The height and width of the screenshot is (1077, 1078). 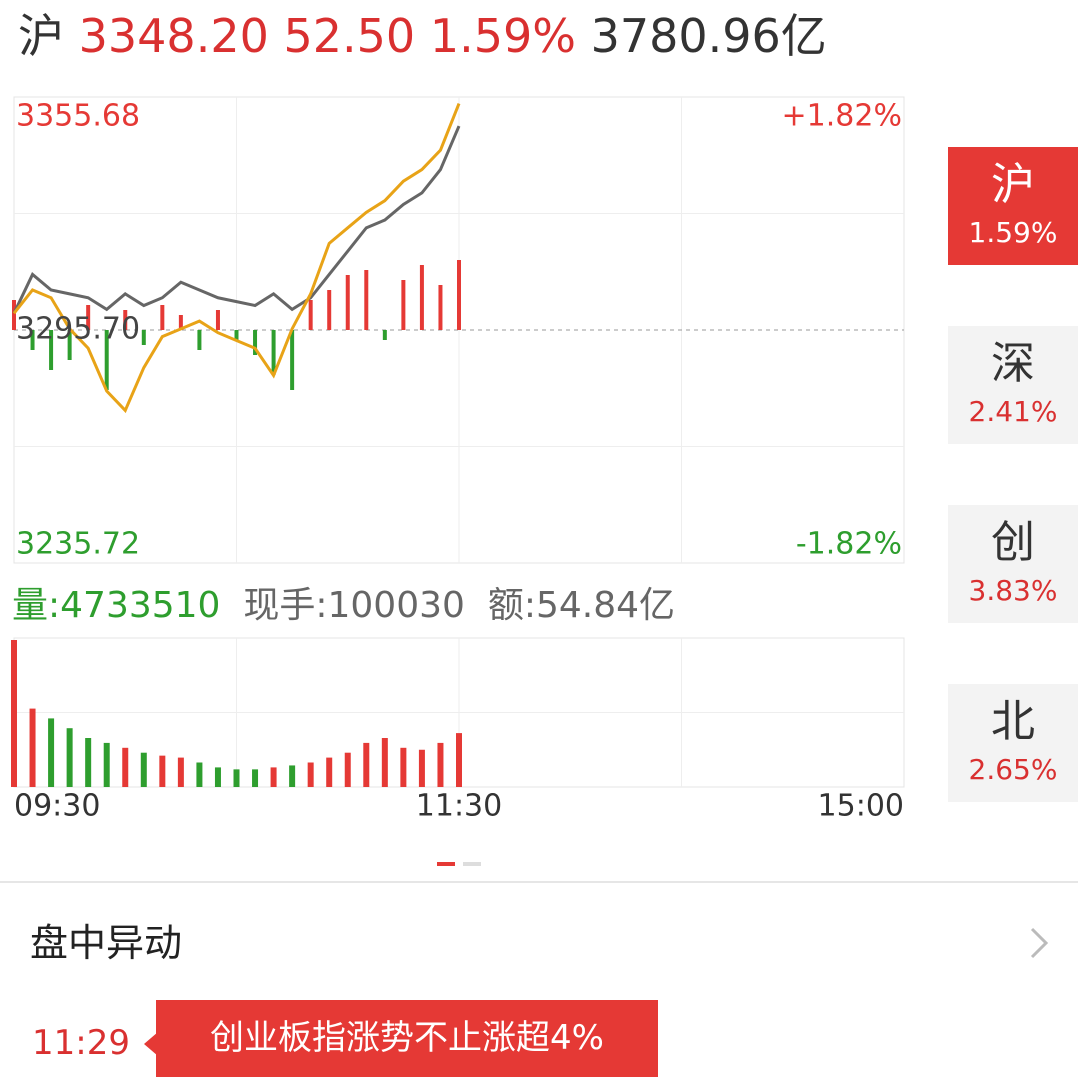 What do you see at coordinates (842, 116) in the screenshot?
I see `y2-tick-label: +1.82%` at bounding box center [842, 116].